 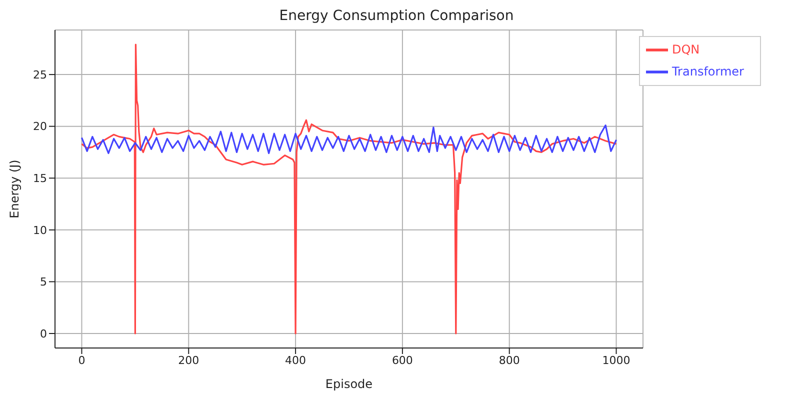 I want to click on line-series, so click(x=349, y=139).